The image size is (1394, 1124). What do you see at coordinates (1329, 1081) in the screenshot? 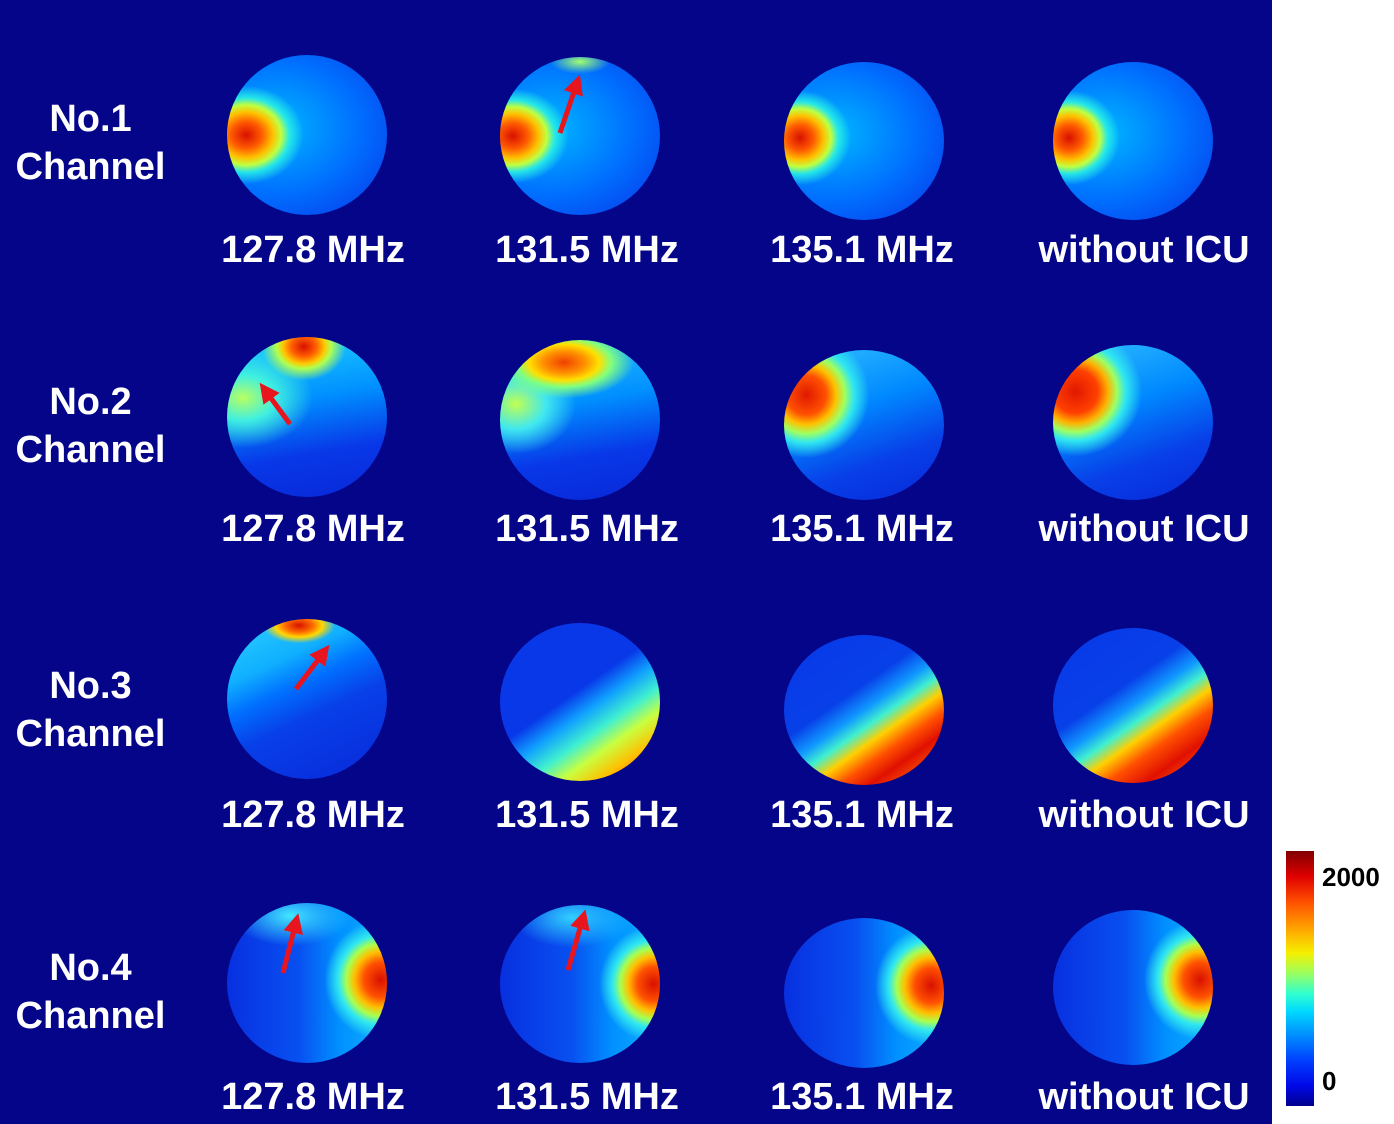
I see `colorbar-min-label: 0` at bounding box center [1329, 1081].